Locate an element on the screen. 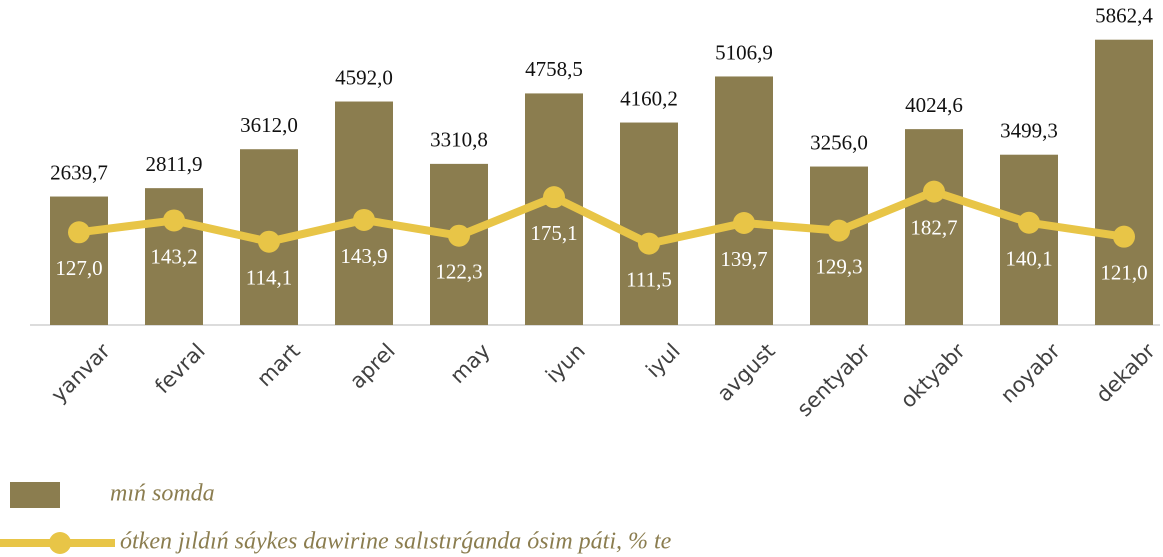 The image size is (1163, 557). bar-value-label: 4592,0 is located at coordinates (364, 77).